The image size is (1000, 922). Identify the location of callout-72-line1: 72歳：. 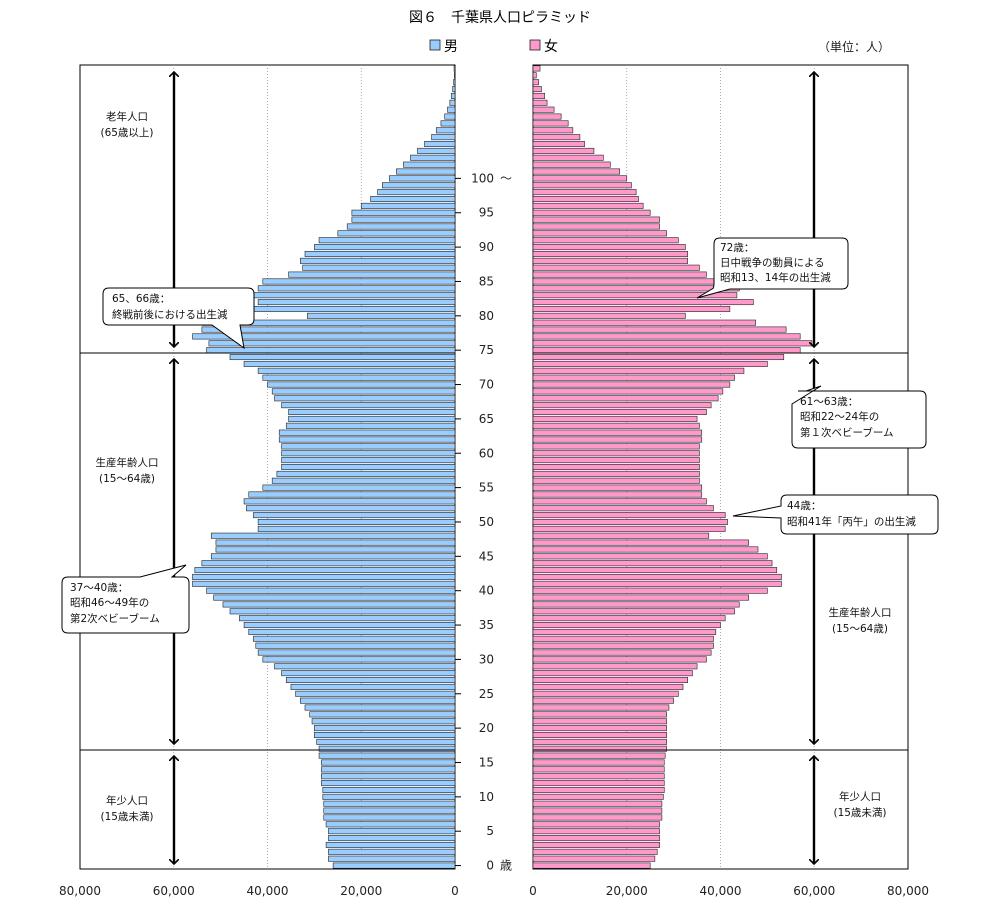
(737, 248).